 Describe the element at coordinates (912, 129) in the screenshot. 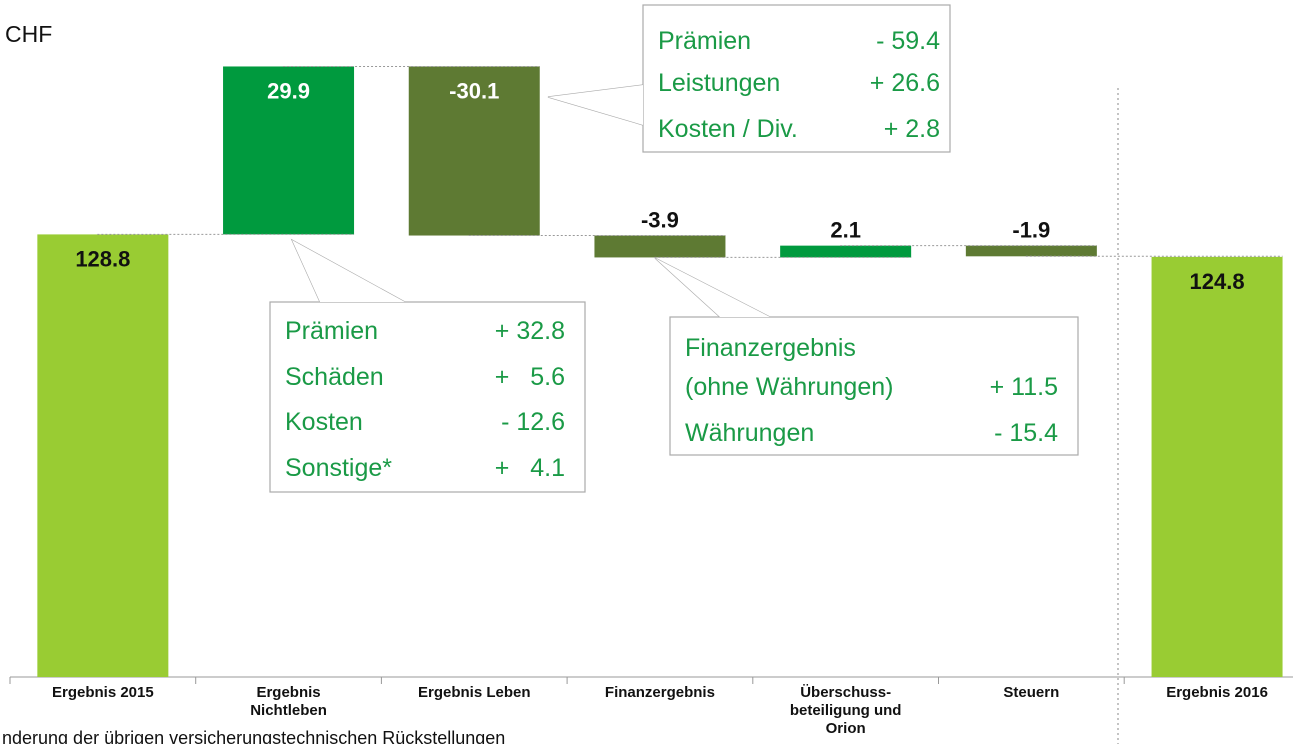

I see `callout-value: + 2.8` at that location.